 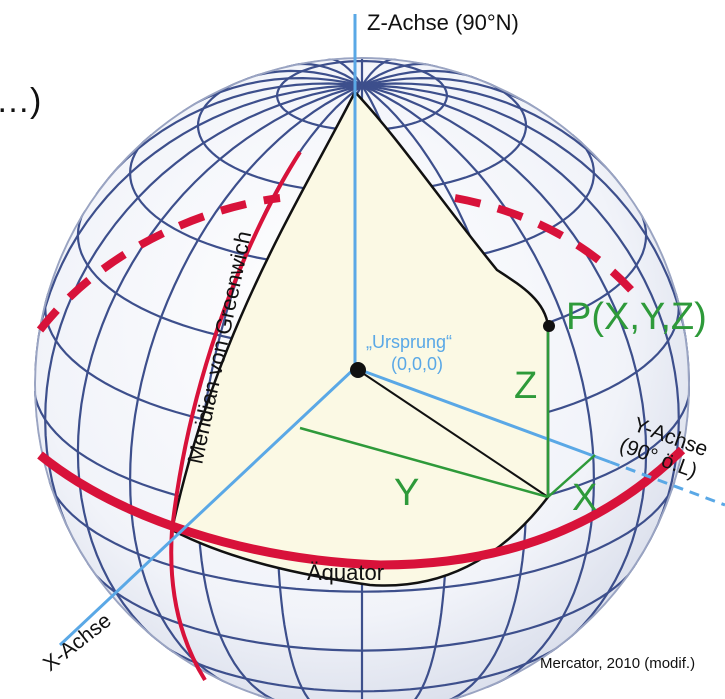 What do you see at coordinates (636, 317) in the screenshot?
I see `point-p-label: P(X,Y,Z)` at bounding box center [636, 317].